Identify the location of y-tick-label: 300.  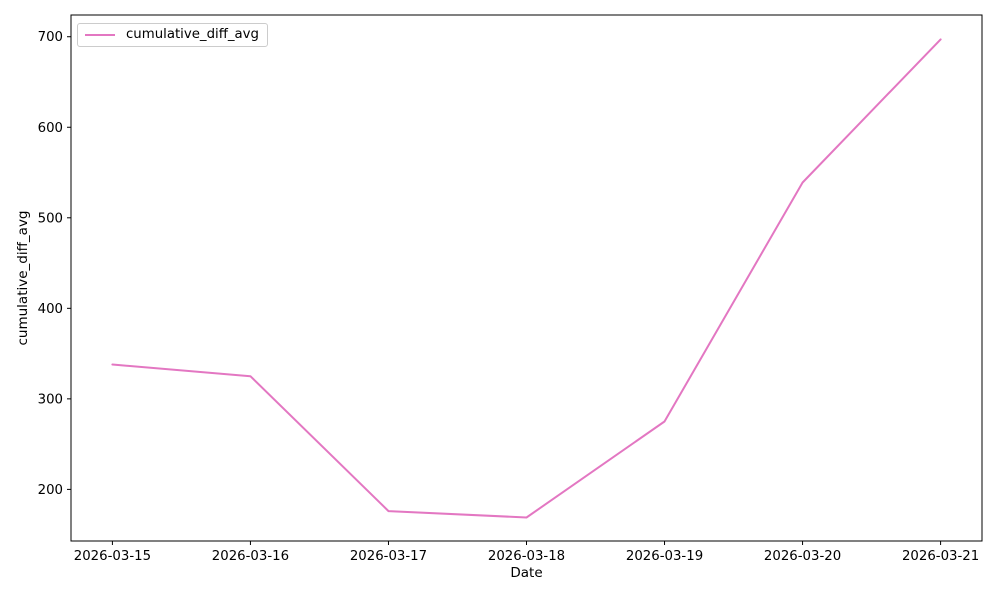
(50, 399).